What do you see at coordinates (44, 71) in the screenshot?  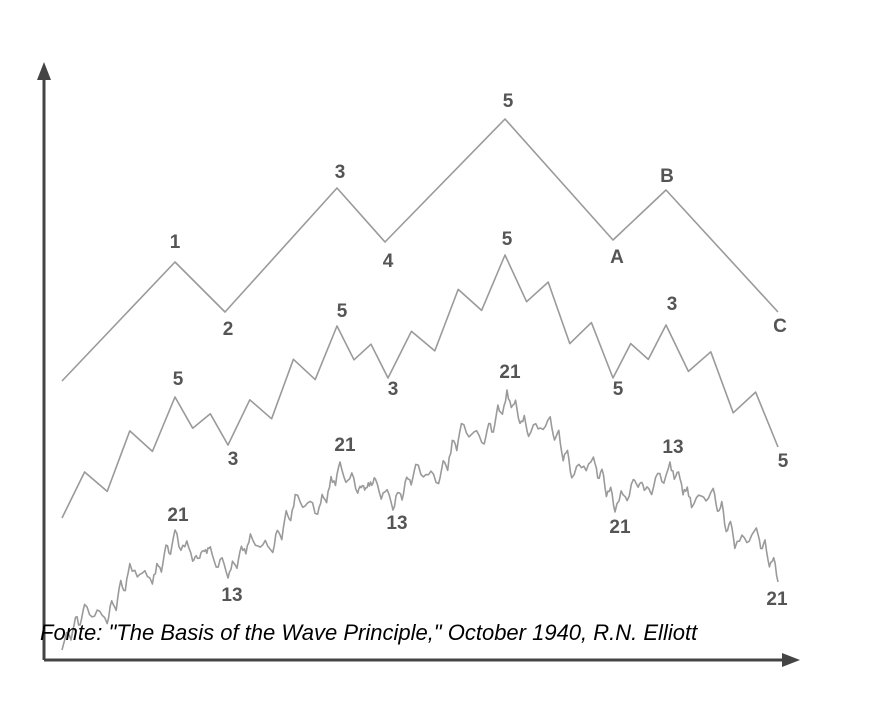 I see `y-axis-arrow` at bounding box center [44, 71].